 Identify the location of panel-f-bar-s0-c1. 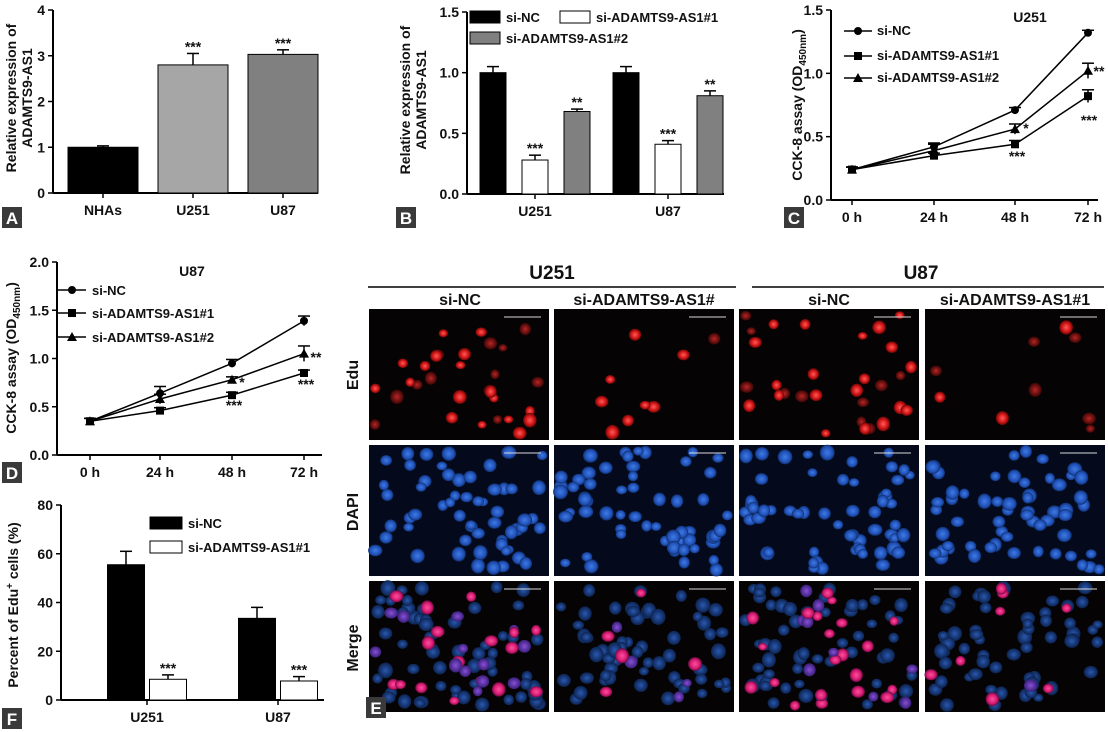
(257, 659).